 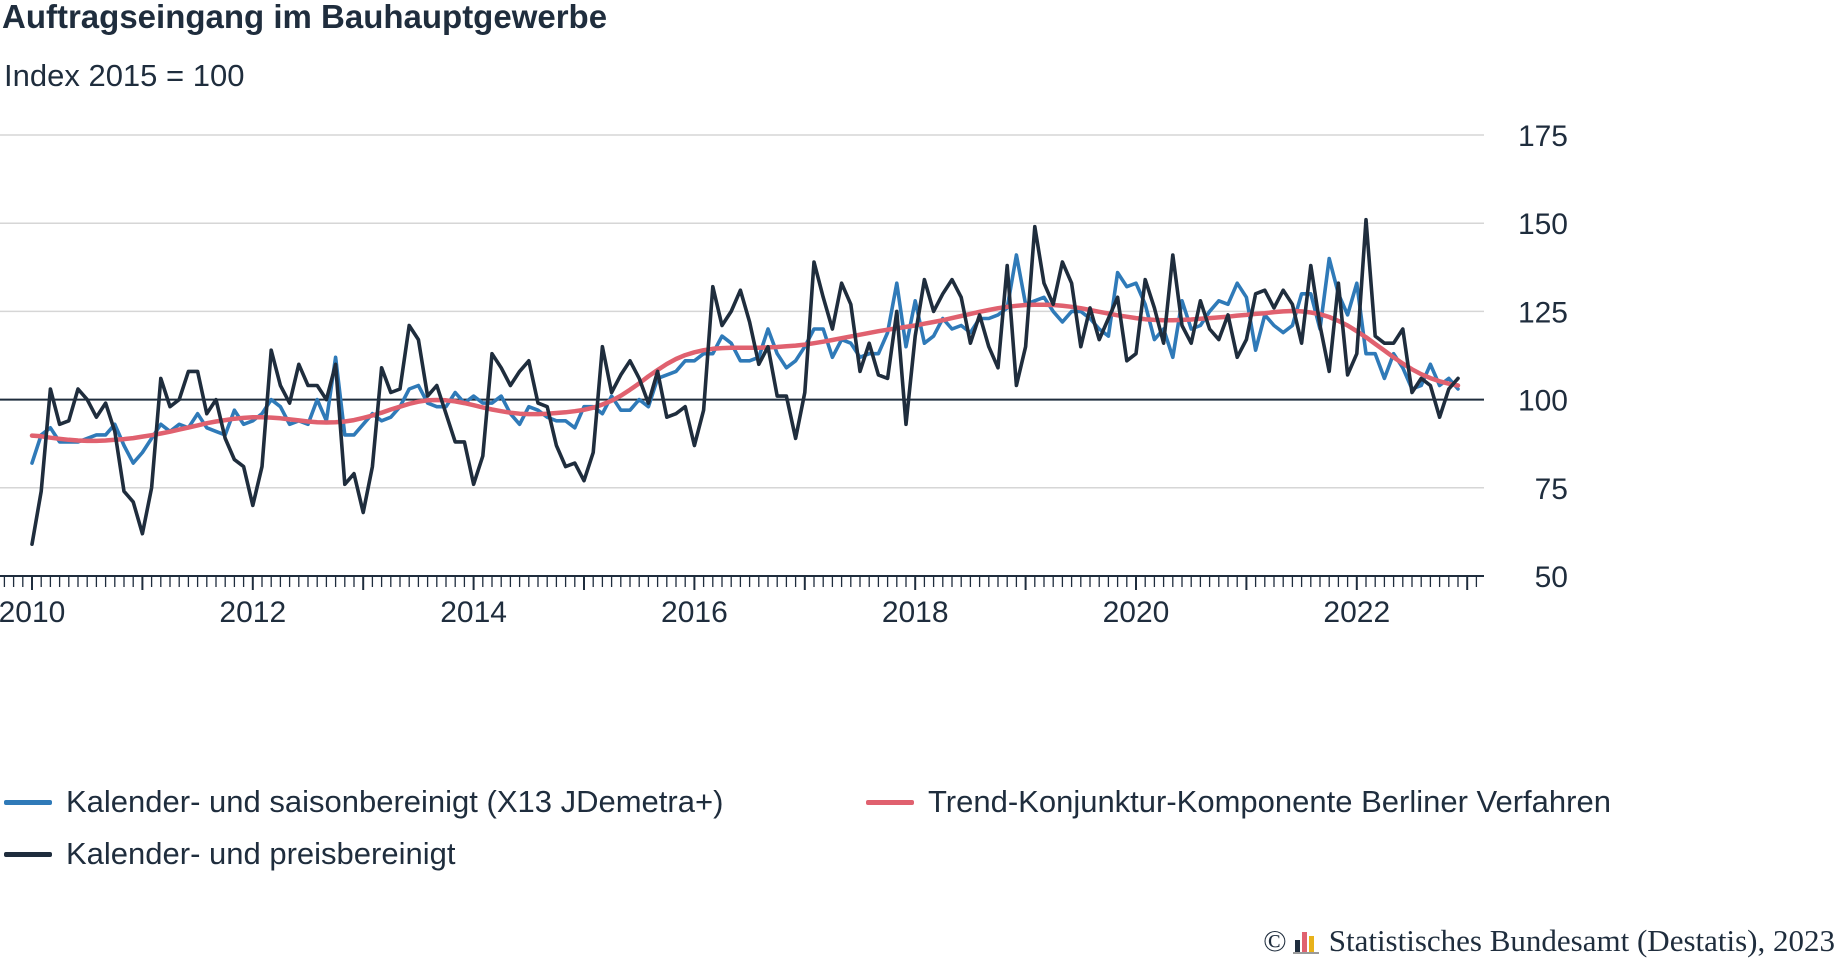 What do you see at coordinates (1581, 940) in the screenshot?
I see `credit-text: Statistisches Bundesamt (Destatis), 2023` at bounding box center [1581, 940].